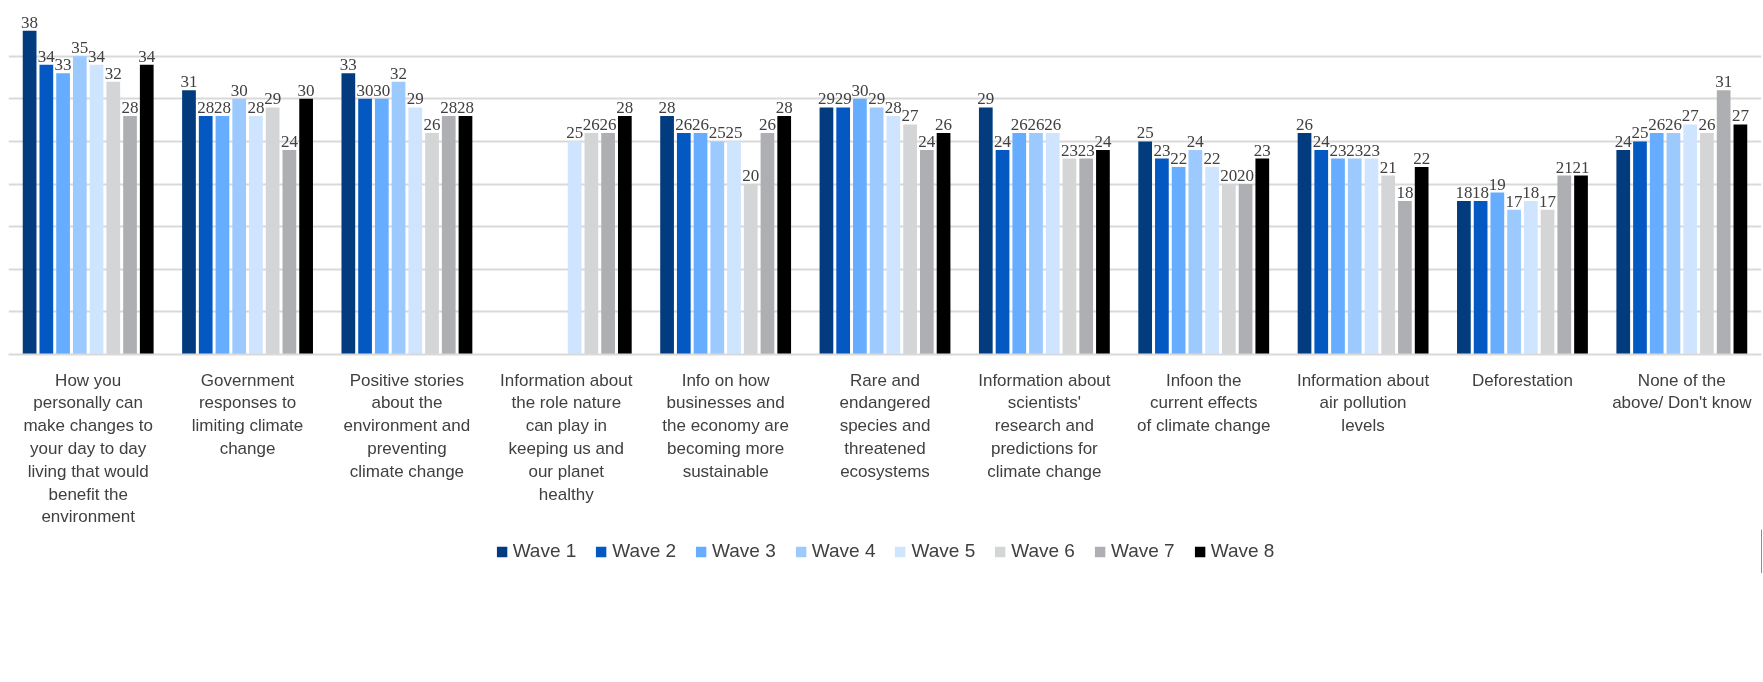  What do you see at coordinates (1497, 184) in the screenshot?
I see `data-label: 19` at bounding box center [1497, 184].